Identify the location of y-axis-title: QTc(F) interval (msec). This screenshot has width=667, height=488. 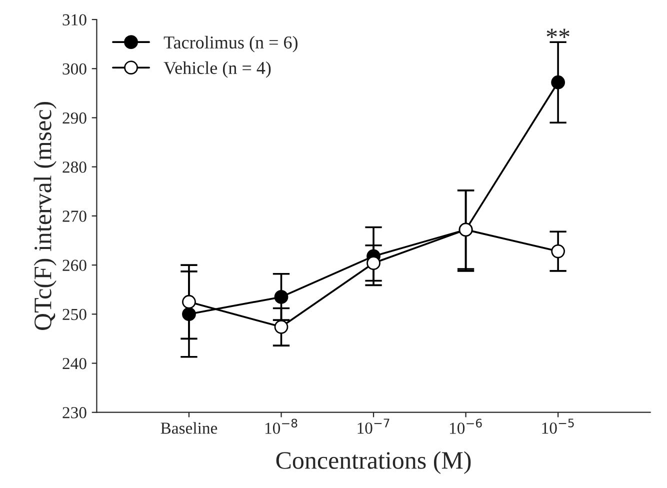
(45, 216).